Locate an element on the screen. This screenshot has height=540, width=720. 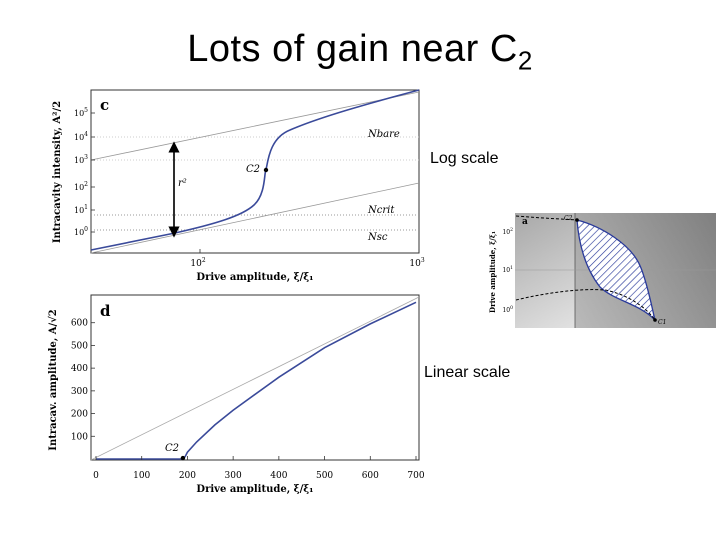
log-scale-label: Log scale is located at coordinates (464, 158).